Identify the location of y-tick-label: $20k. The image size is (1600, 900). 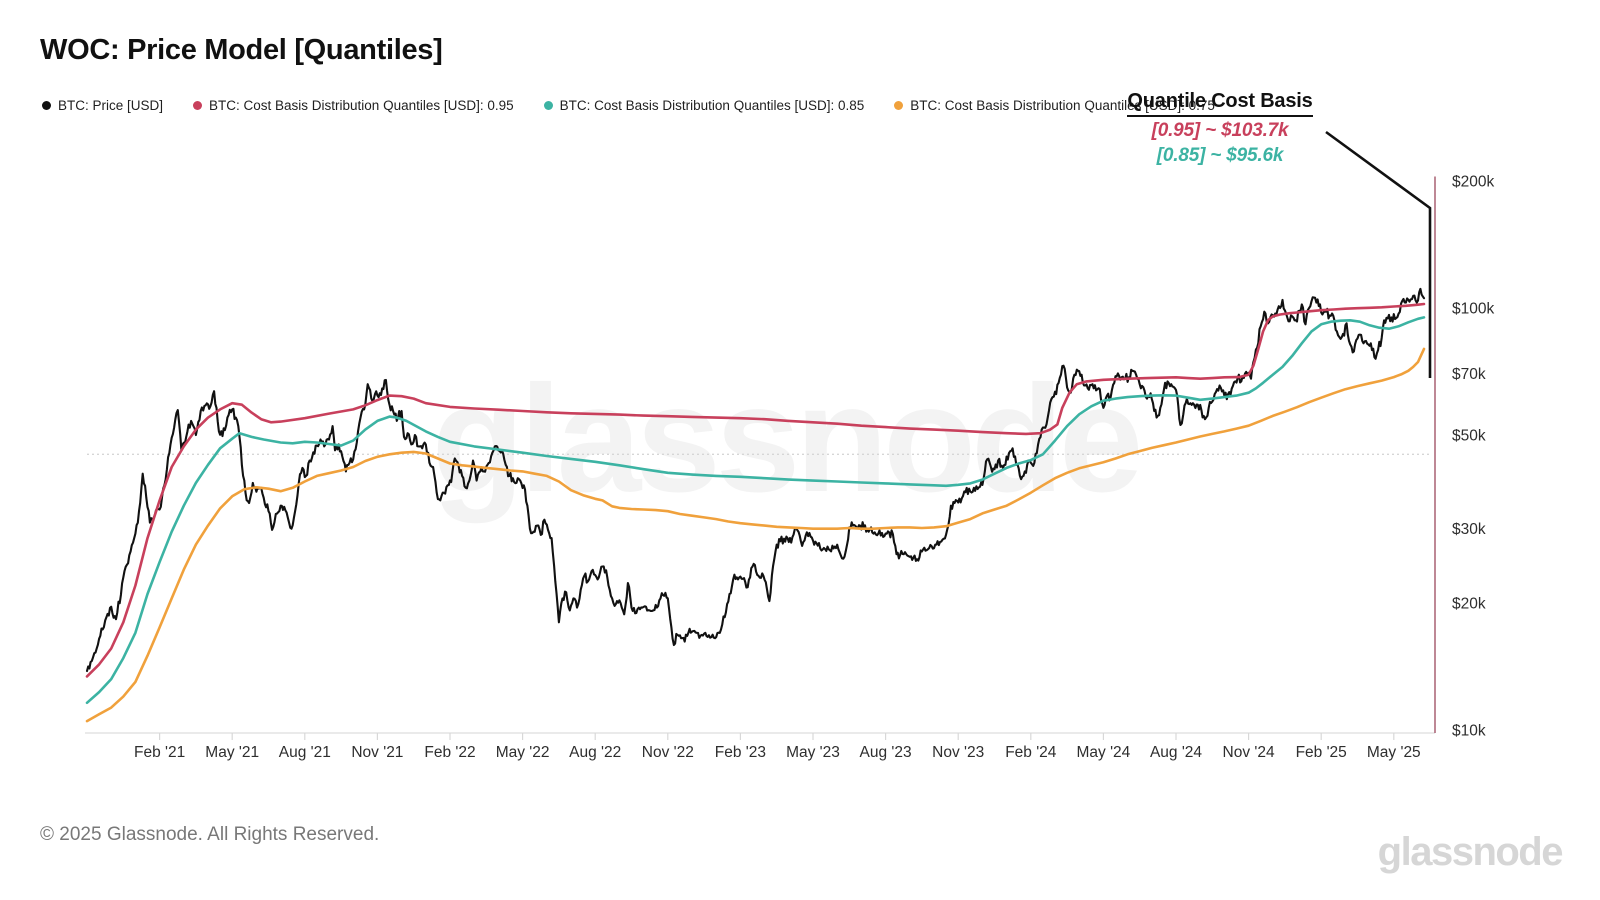
(1469, 603).